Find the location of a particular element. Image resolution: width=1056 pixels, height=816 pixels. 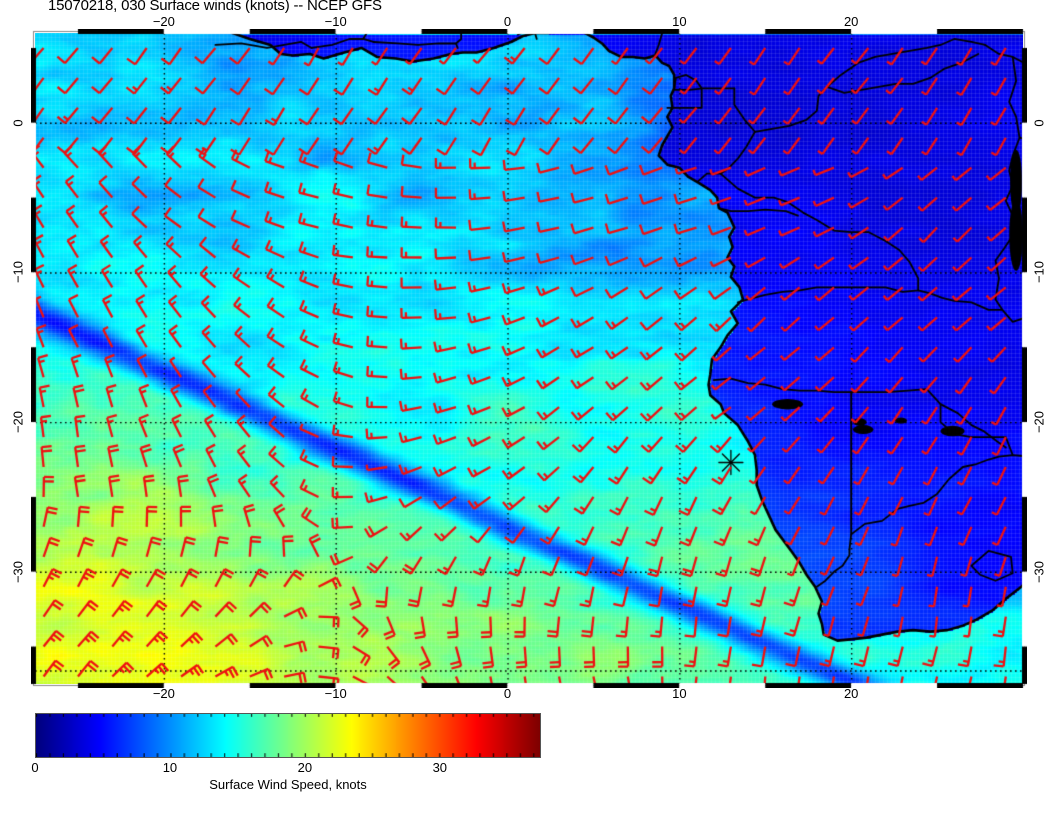

colorbar-tick-label: 30 is located at coordinates (440, 767).